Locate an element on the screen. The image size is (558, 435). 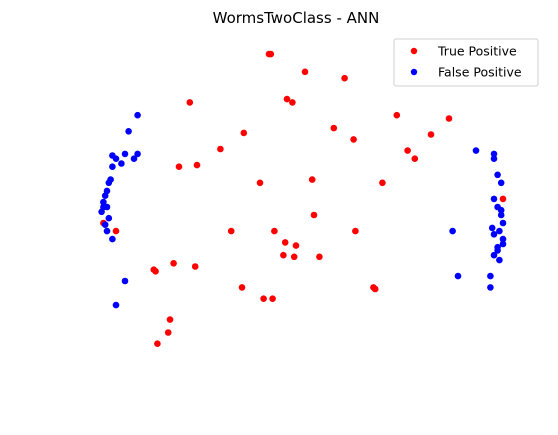
legend-marker-true-positive is located at coordinates (414, 51).